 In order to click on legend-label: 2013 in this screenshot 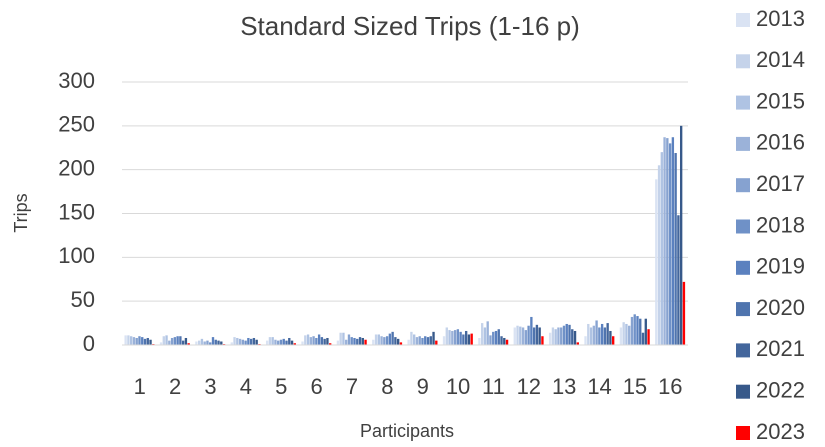, I will do `click(780, 18)`.